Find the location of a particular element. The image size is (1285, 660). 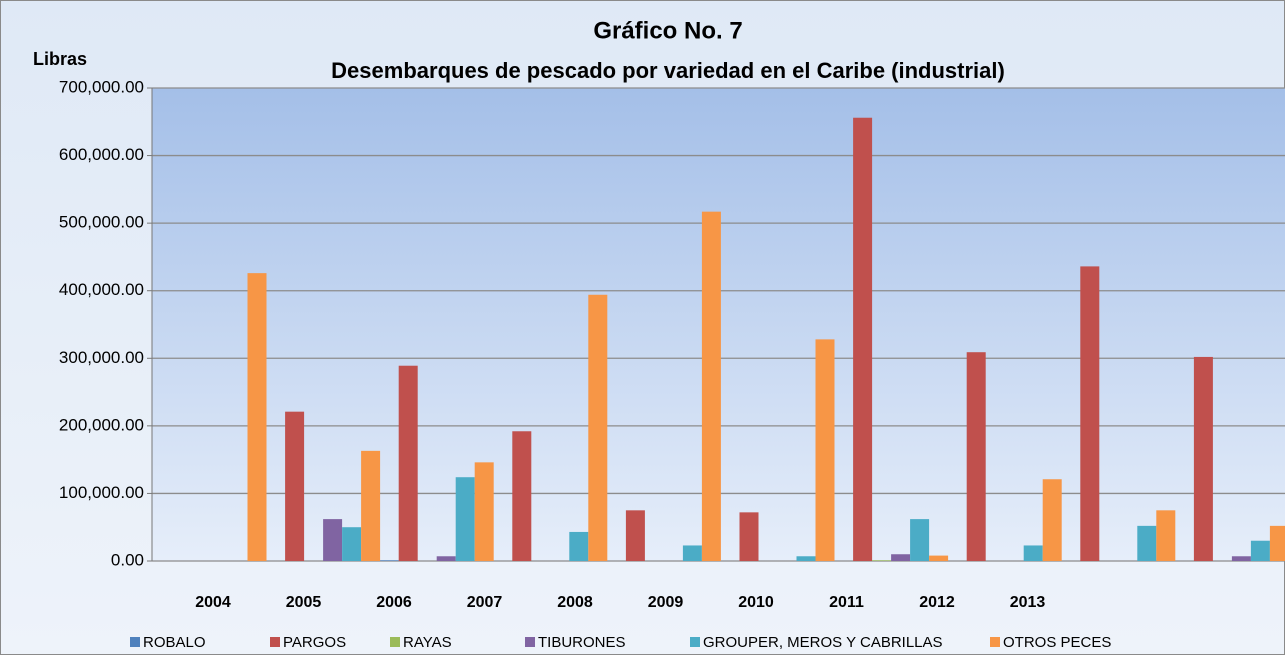

x-tick-label: 2006 is located at coordinates (394, 602).